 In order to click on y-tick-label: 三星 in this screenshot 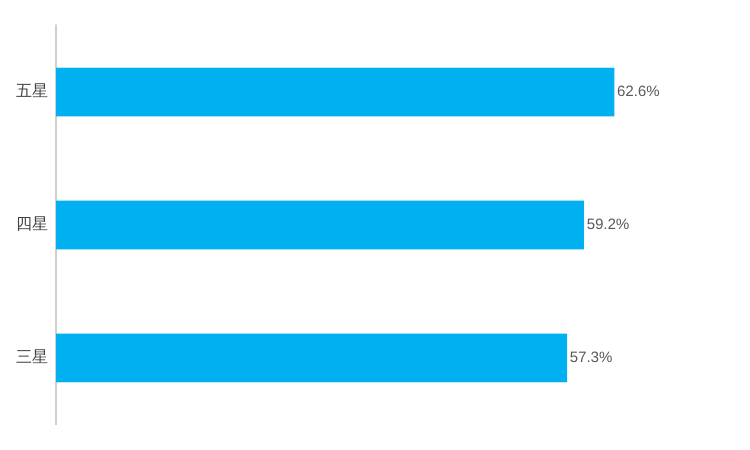, I will do `click(32, 356)`.